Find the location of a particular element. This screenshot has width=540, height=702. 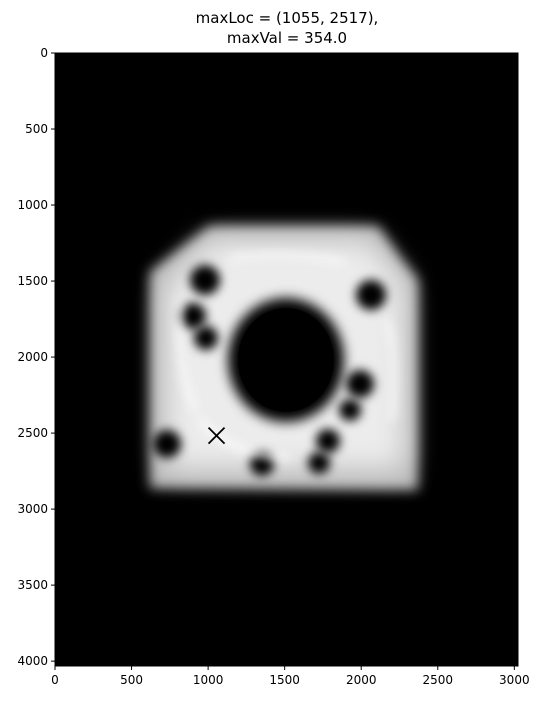

x-tick-label: 2500 is located at coordinates (437, 680).